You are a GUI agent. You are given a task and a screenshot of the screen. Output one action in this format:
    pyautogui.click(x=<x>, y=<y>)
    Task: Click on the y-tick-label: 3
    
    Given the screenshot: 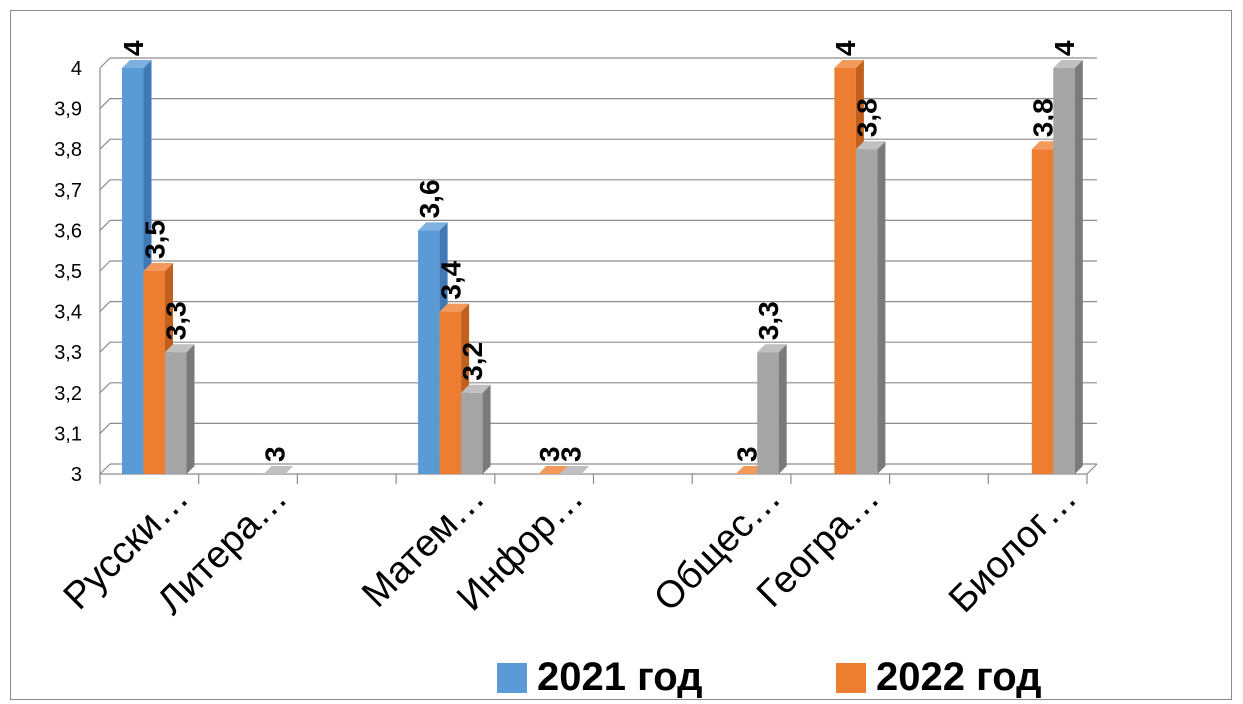 What is the action you would take?
    pyautogui.click(x=76, y=475)
    